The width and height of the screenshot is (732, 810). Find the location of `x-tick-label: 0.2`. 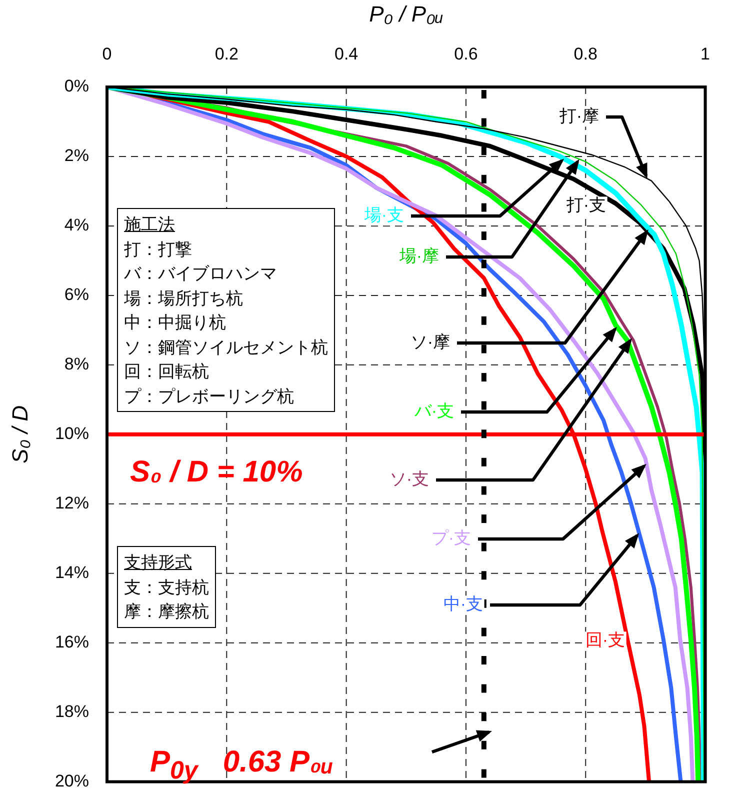

x-tick-label: 0.2 is located at coordinates (226, 54).